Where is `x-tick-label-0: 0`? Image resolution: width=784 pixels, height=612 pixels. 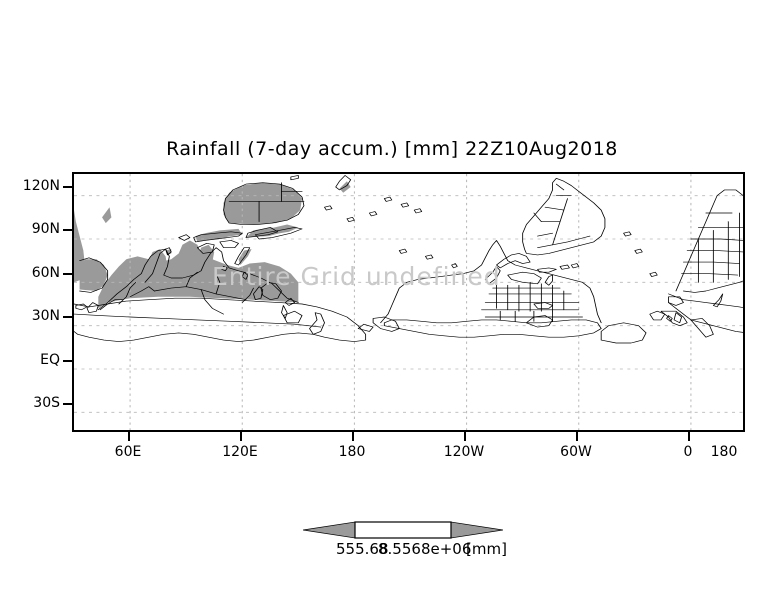 x-tick-label-0: 0 is located at coordinates (688, 452).